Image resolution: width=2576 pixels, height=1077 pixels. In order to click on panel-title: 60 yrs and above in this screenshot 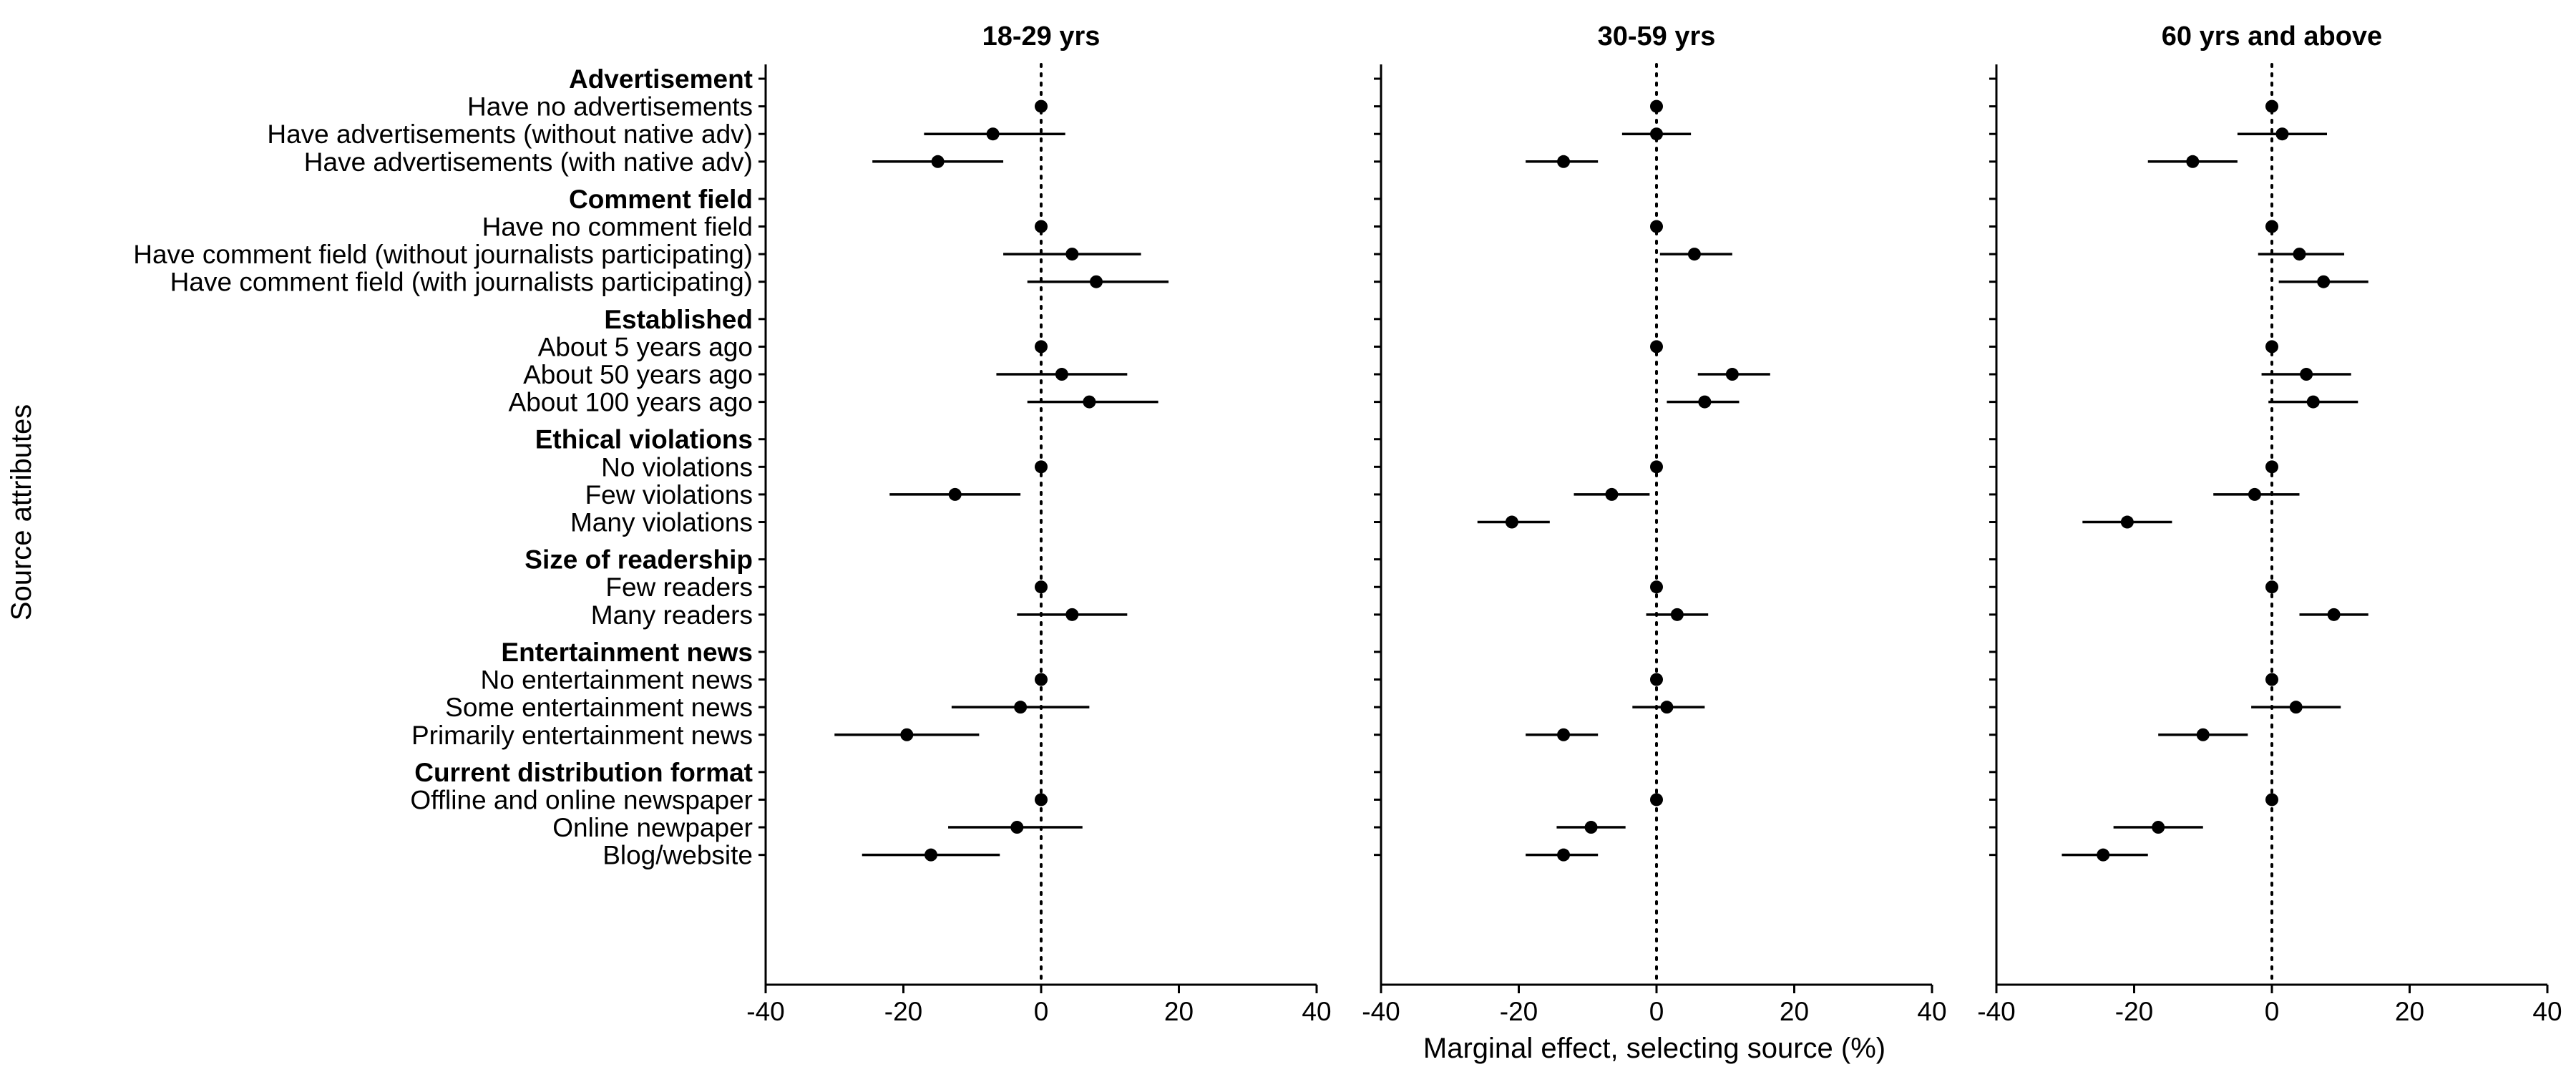, I will do `click(2272, 36)`.